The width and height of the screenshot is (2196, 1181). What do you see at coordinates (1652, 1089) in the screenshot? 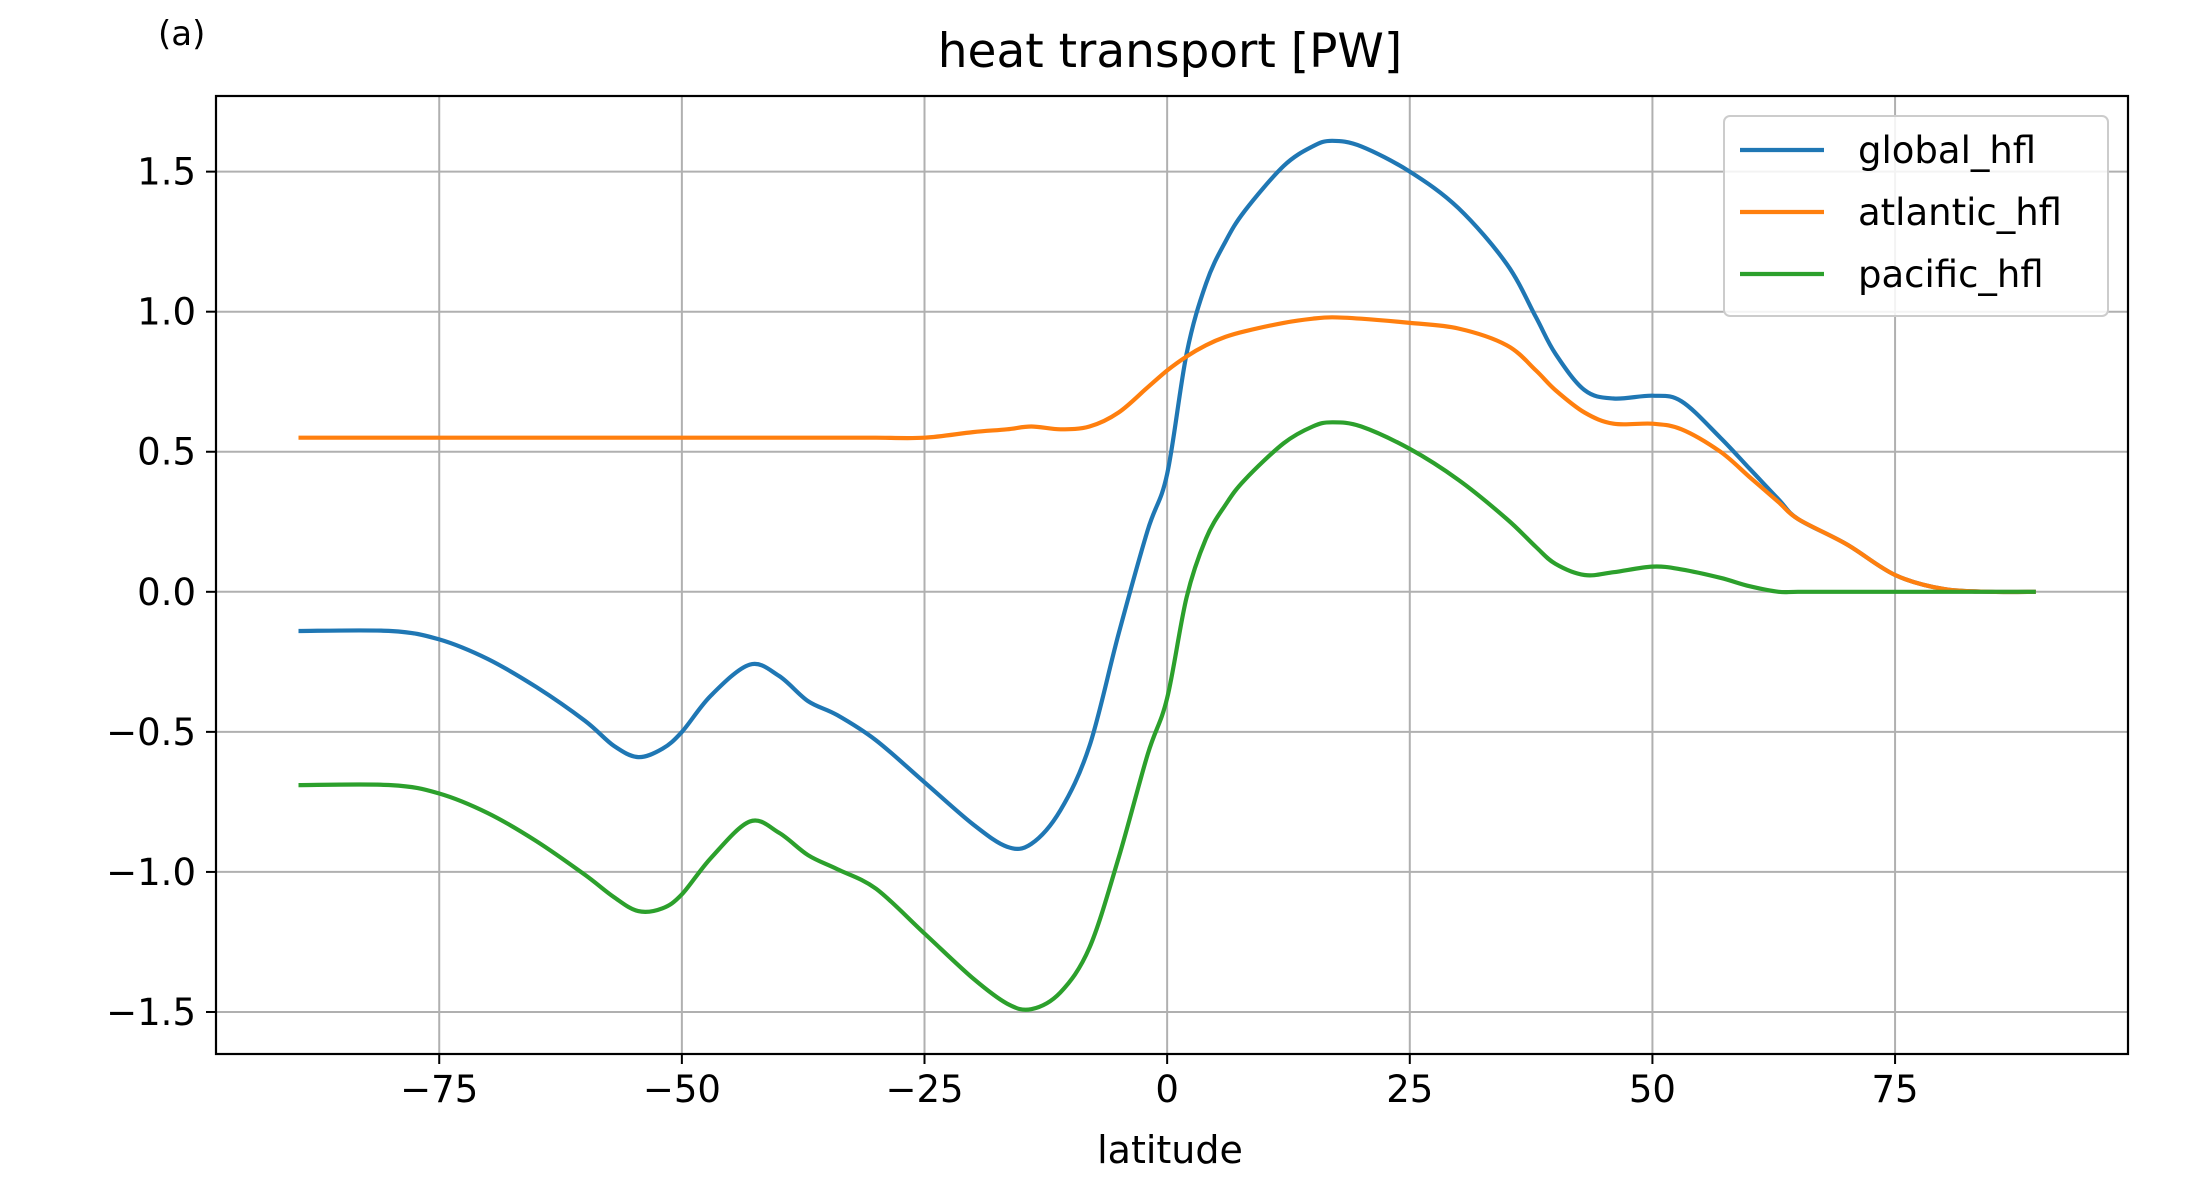
I see `x-tick-label: 50` at bounding box center [1652, 1089].